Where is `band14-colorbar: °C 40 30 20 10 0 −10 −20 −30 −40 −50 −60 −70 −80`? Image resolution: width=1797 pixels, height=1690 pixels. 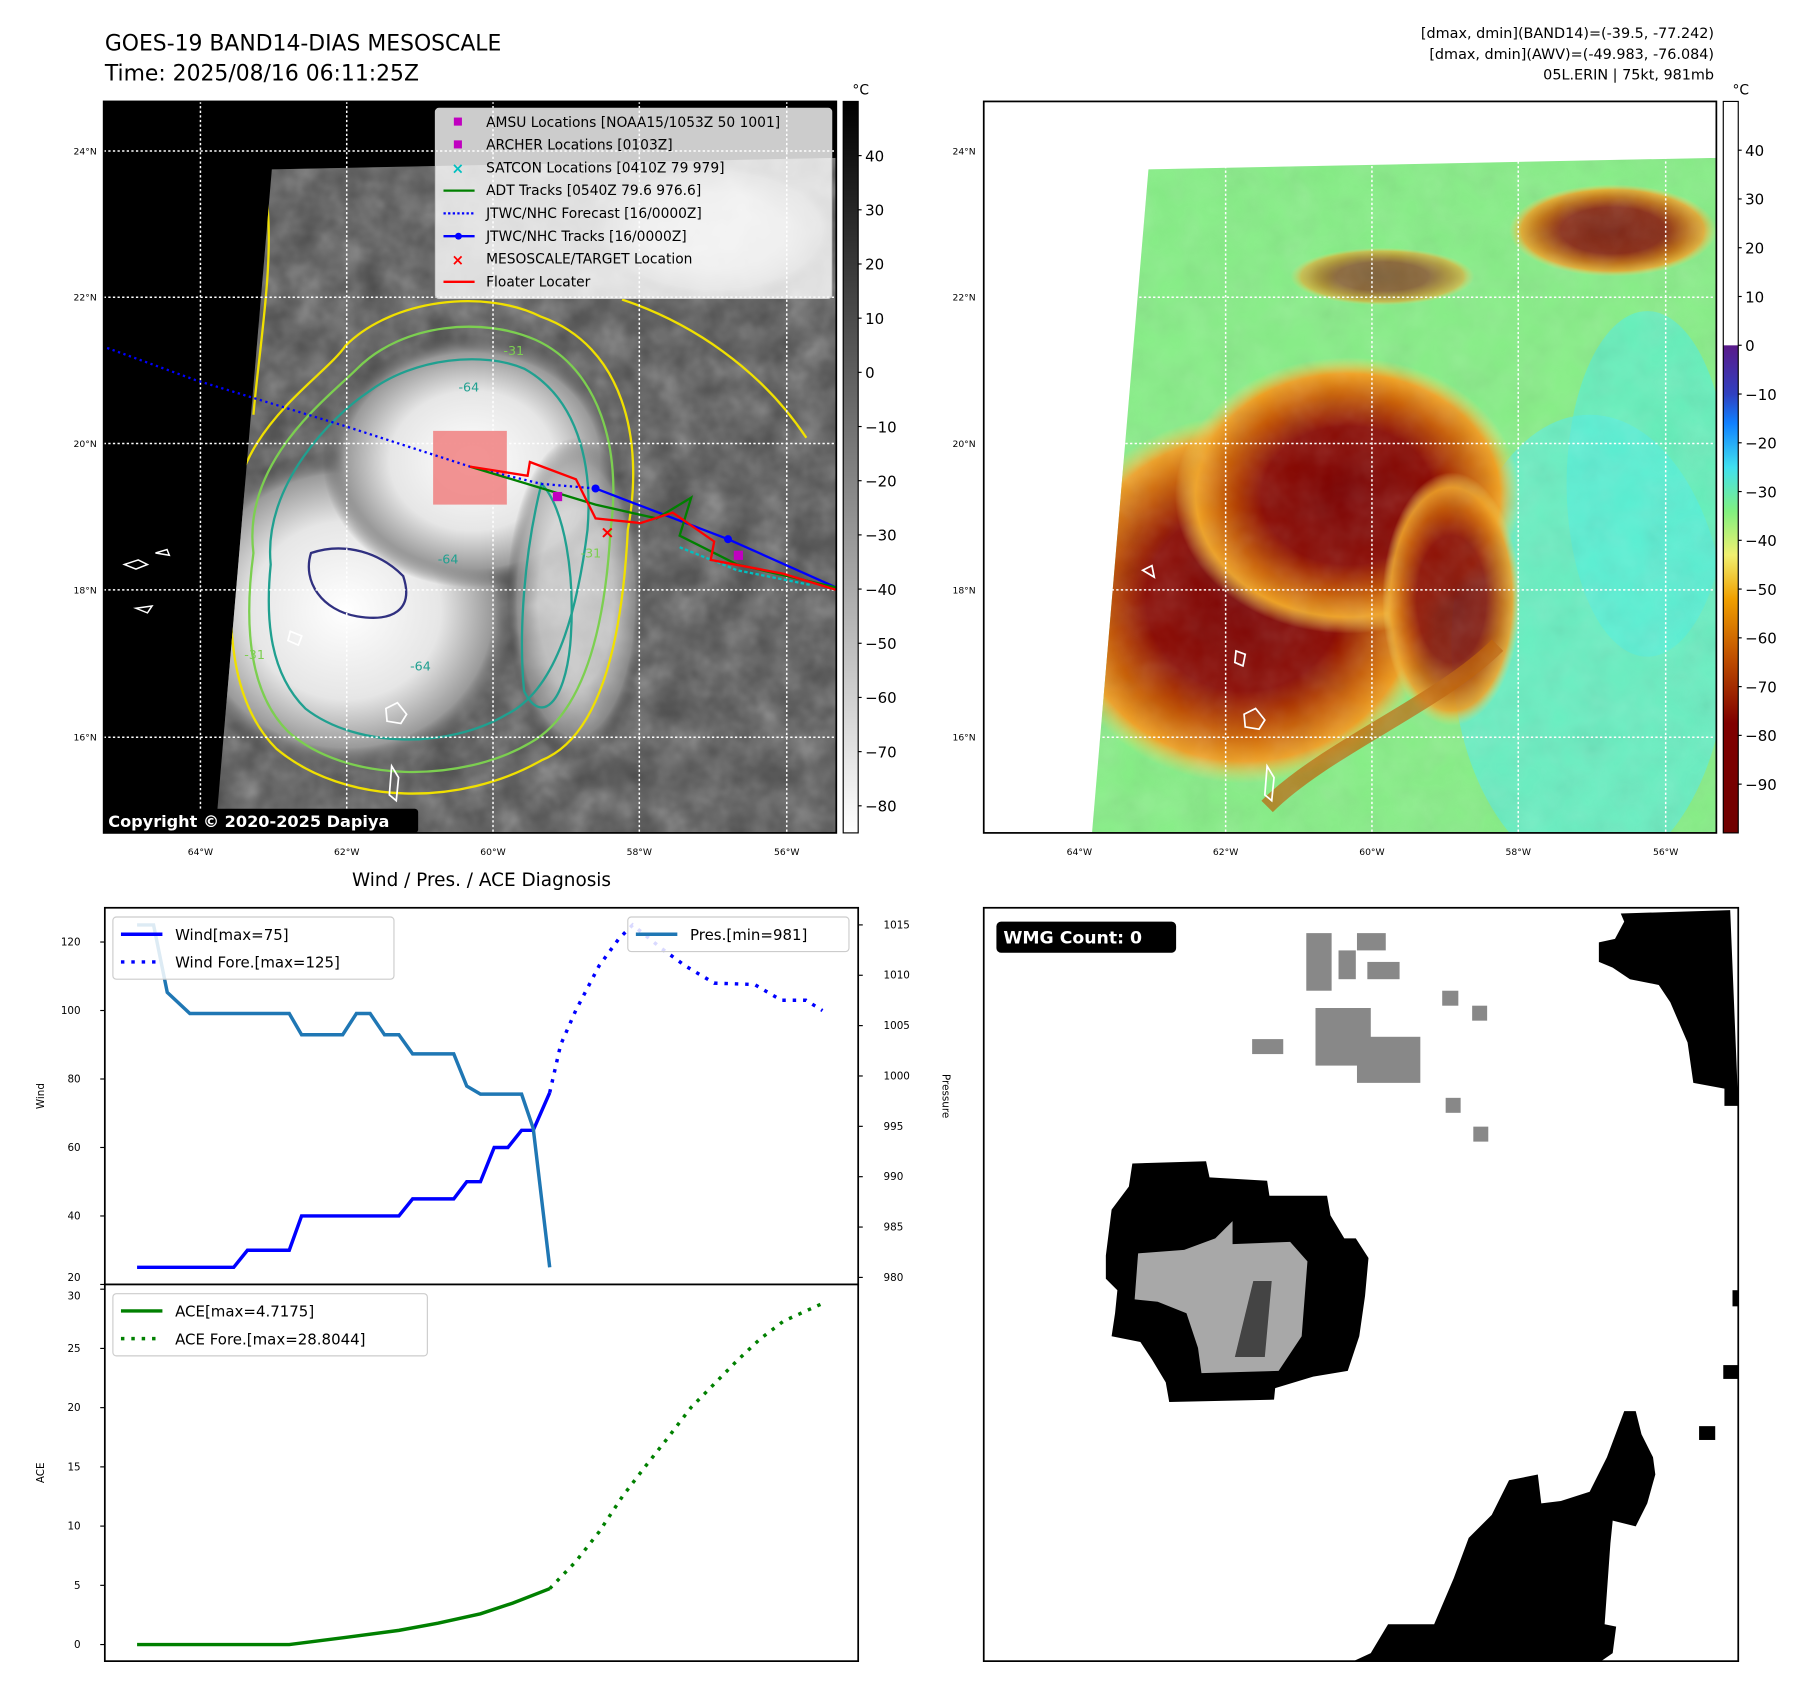 band14-colorbar: °C 40 30 20 10 0 −10 −20 −30 −40 −50 −60 −70 −80 is located at coordinates (869, 458).